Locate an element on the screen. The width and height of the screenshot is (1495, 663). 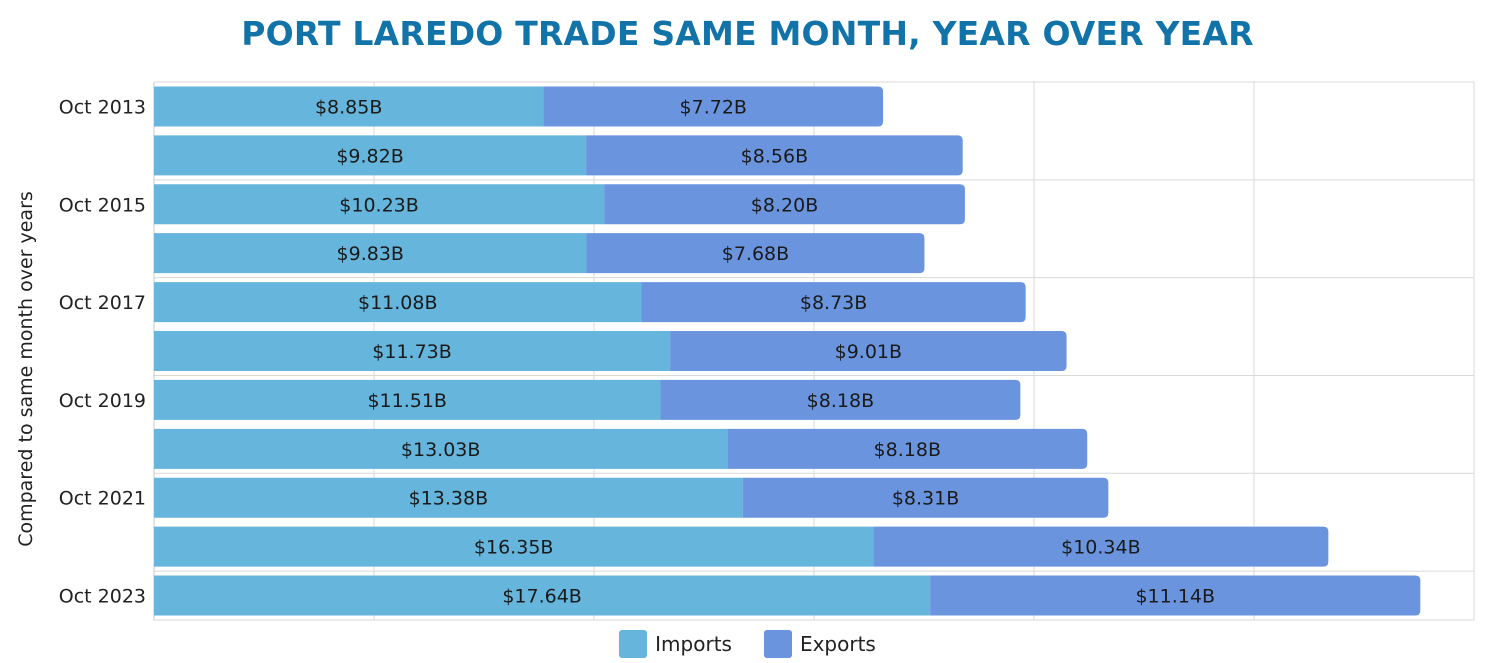
data-label: $8.85B is located at coordinates (348, 107).